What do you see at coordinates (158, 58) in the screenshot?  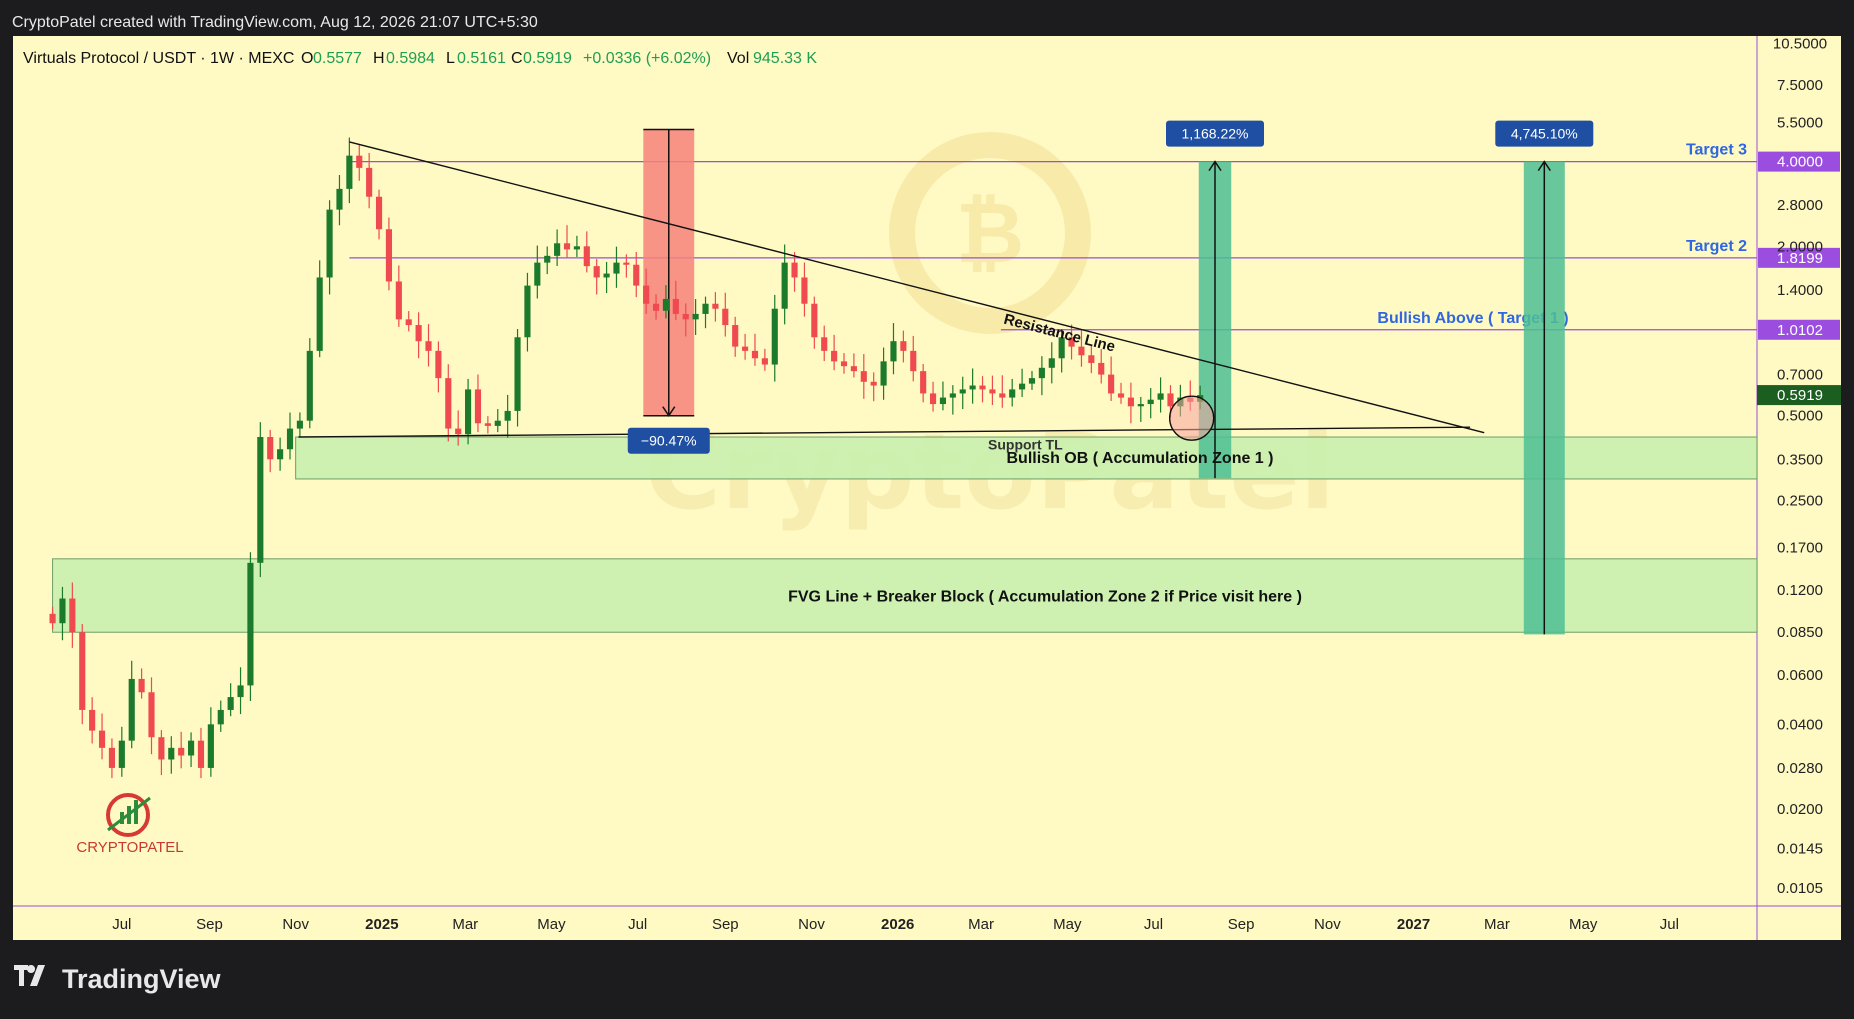 I see `symbol-title: Virtuals Protocol / USDT · 1W · MEXC` at bounding box center [158, 58].